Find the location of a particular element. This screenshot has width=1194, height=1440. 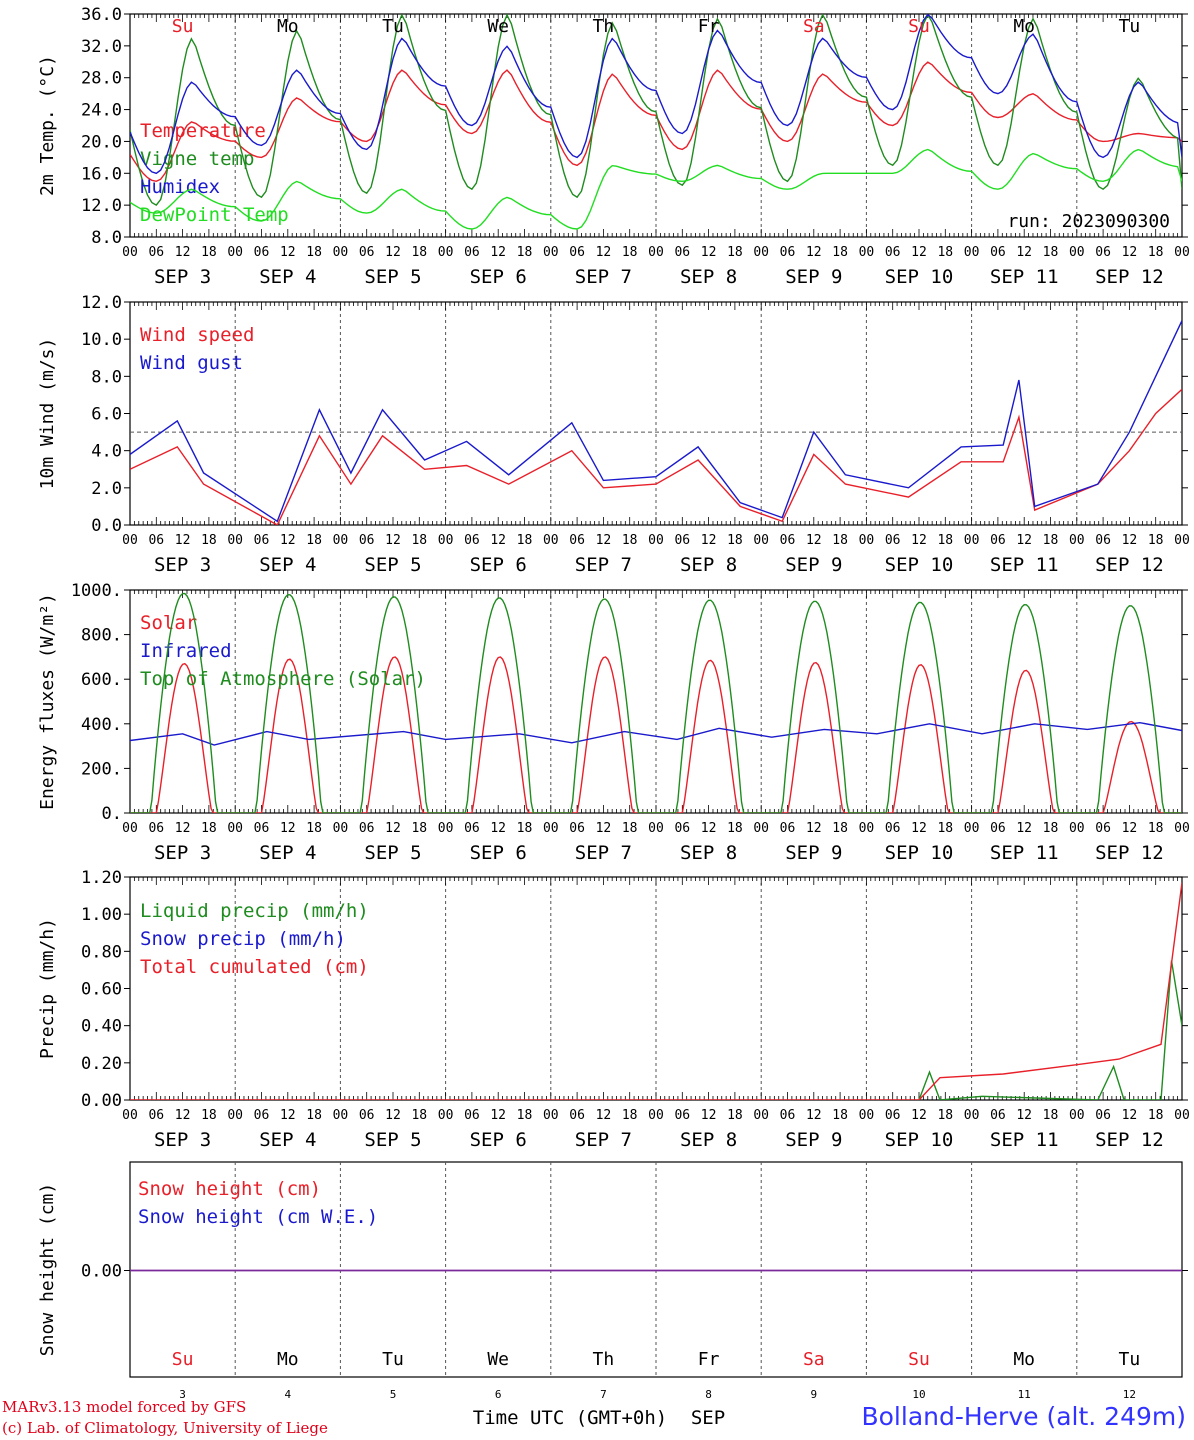

legend-entry: Wind gust is located at coordinates (191, 363).